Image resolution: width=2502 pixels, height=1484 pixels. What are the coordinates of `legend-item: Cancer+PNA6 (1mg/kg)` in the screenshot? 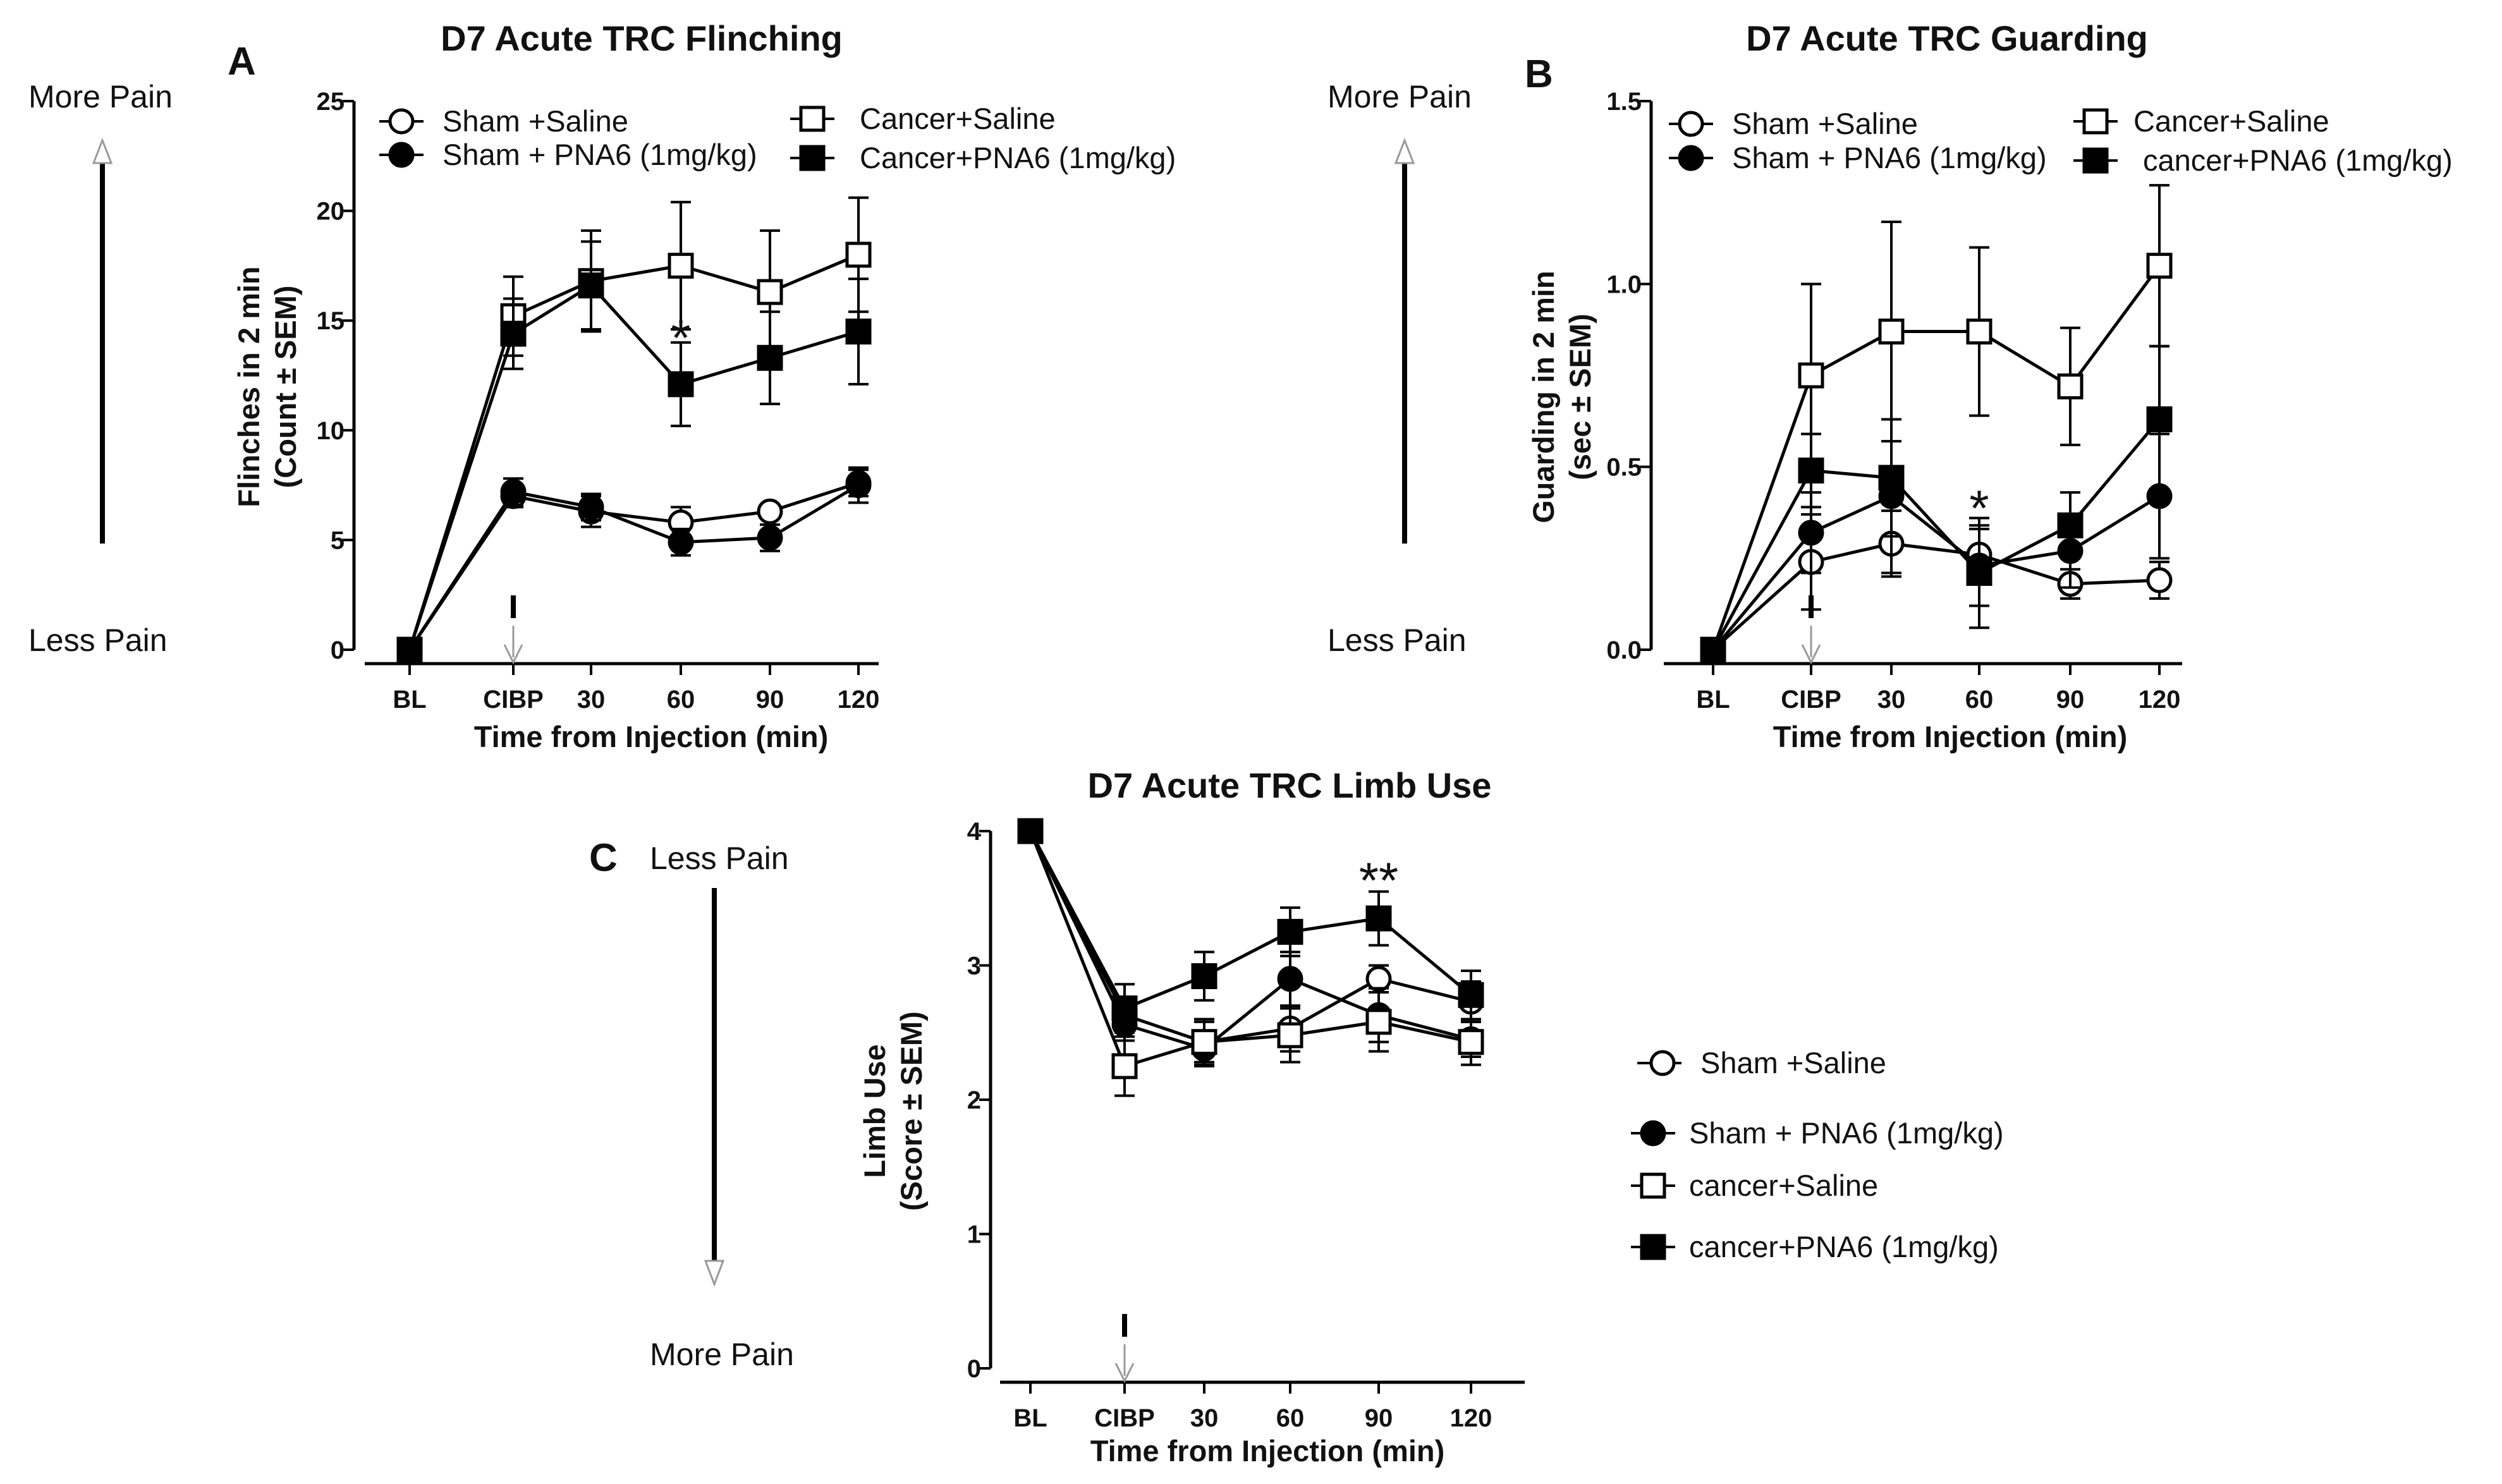 It's located at (983, 157).